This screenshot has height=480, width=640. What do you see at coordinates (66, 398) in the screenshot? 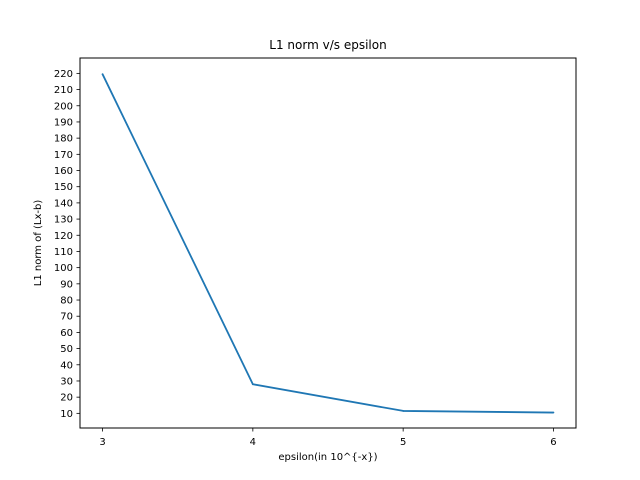
I see `y-tick-label: 20` at bounding box center [66, 398].